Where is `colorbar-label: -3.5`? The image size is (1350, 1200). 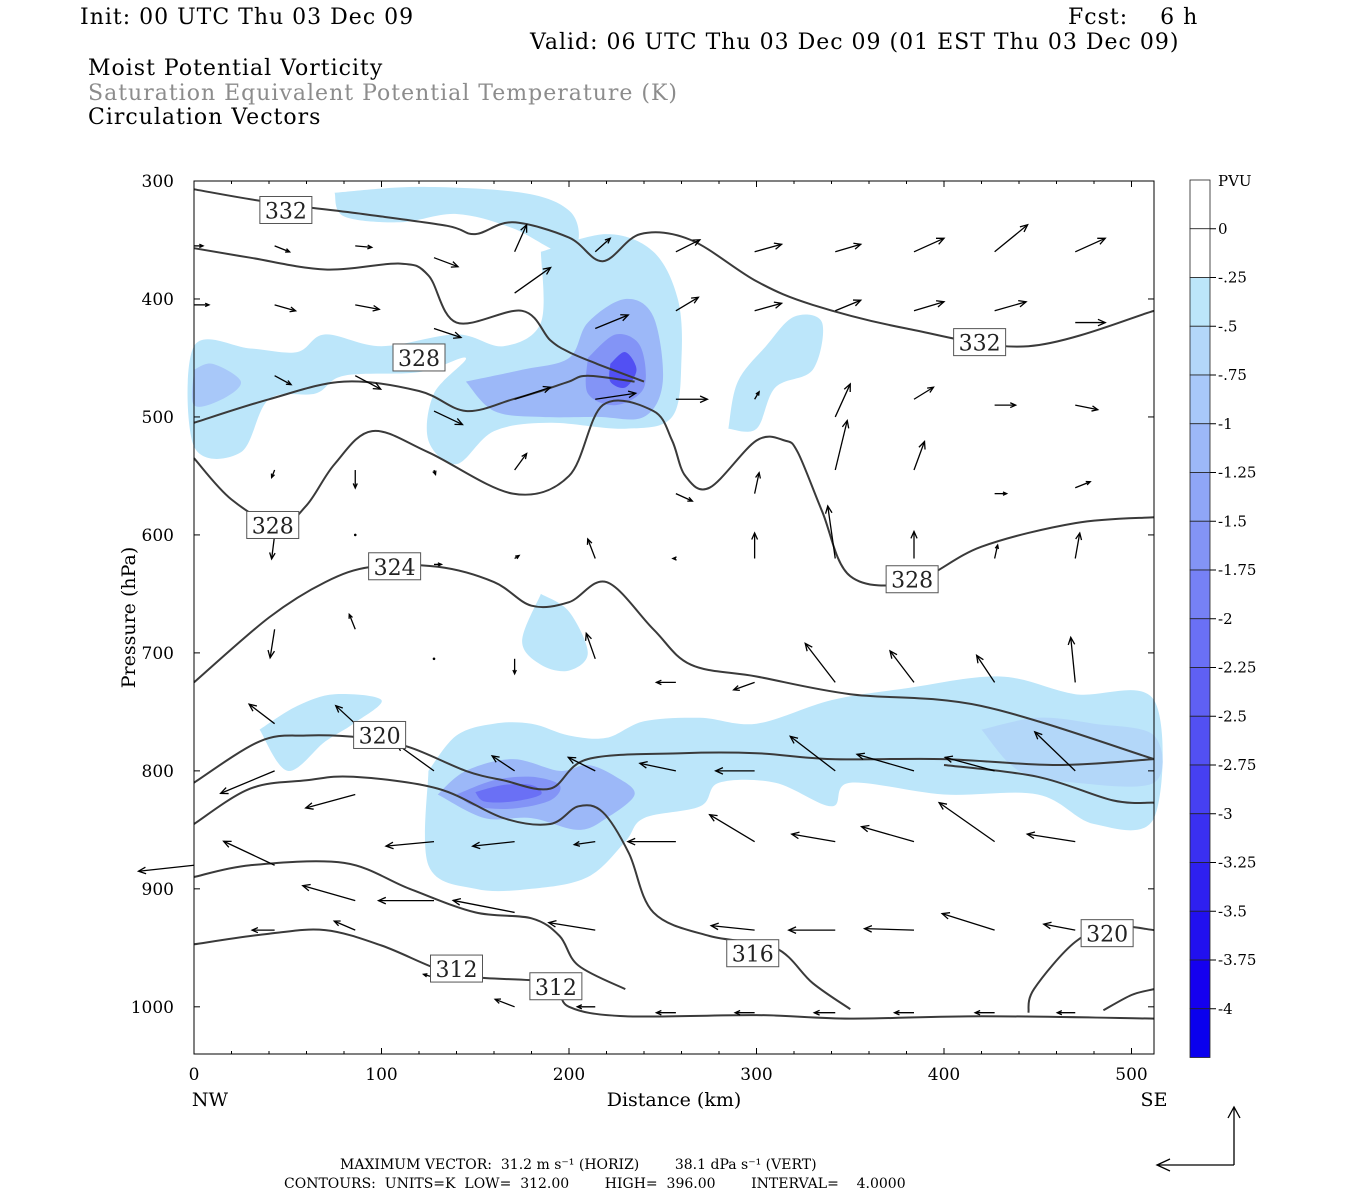
colorbar-label: -3.5 is located at coordinates (1232, 911).